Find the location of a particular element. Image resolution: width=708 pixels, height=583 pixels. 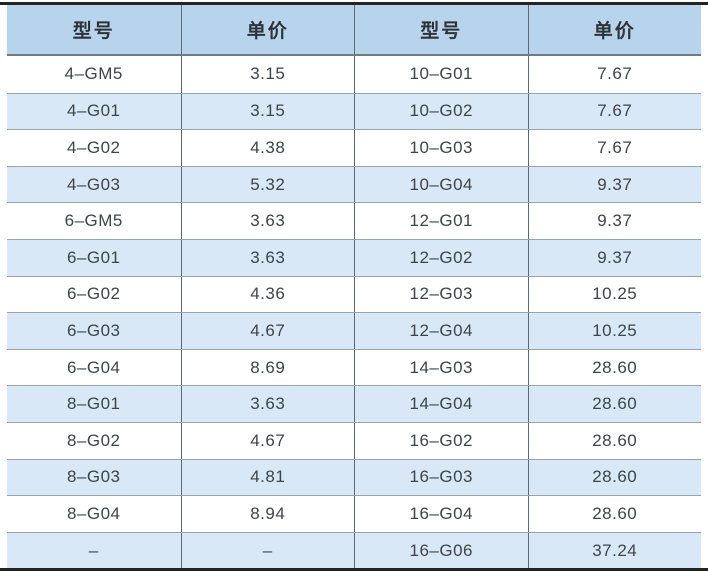

model-cell: – is located at coordinates (93, 550).